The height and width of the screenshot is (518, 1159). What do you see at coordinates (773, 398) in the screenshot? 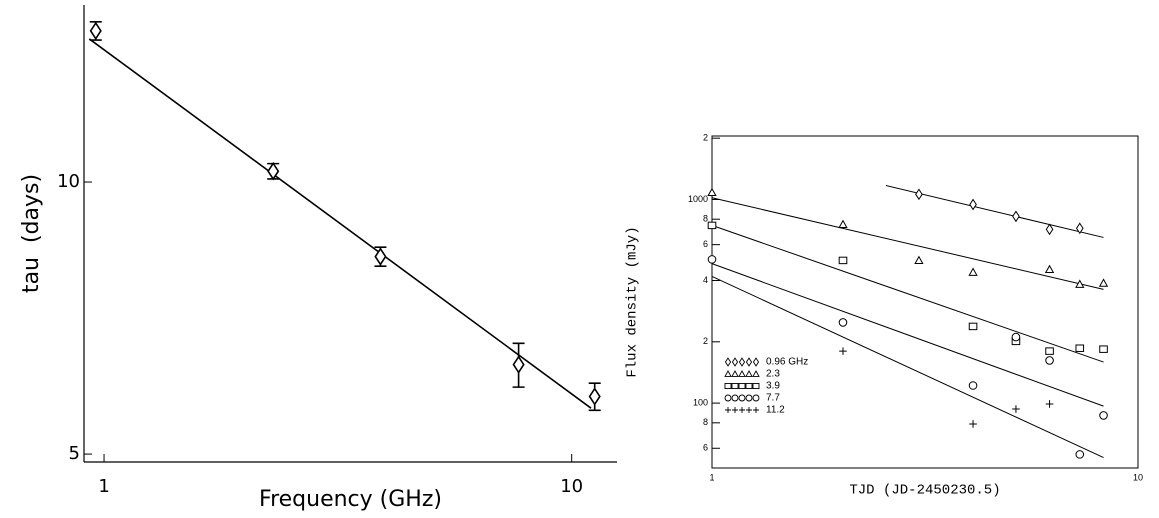
I see `legend-label: 7.7` at bounding box center [773, 398].